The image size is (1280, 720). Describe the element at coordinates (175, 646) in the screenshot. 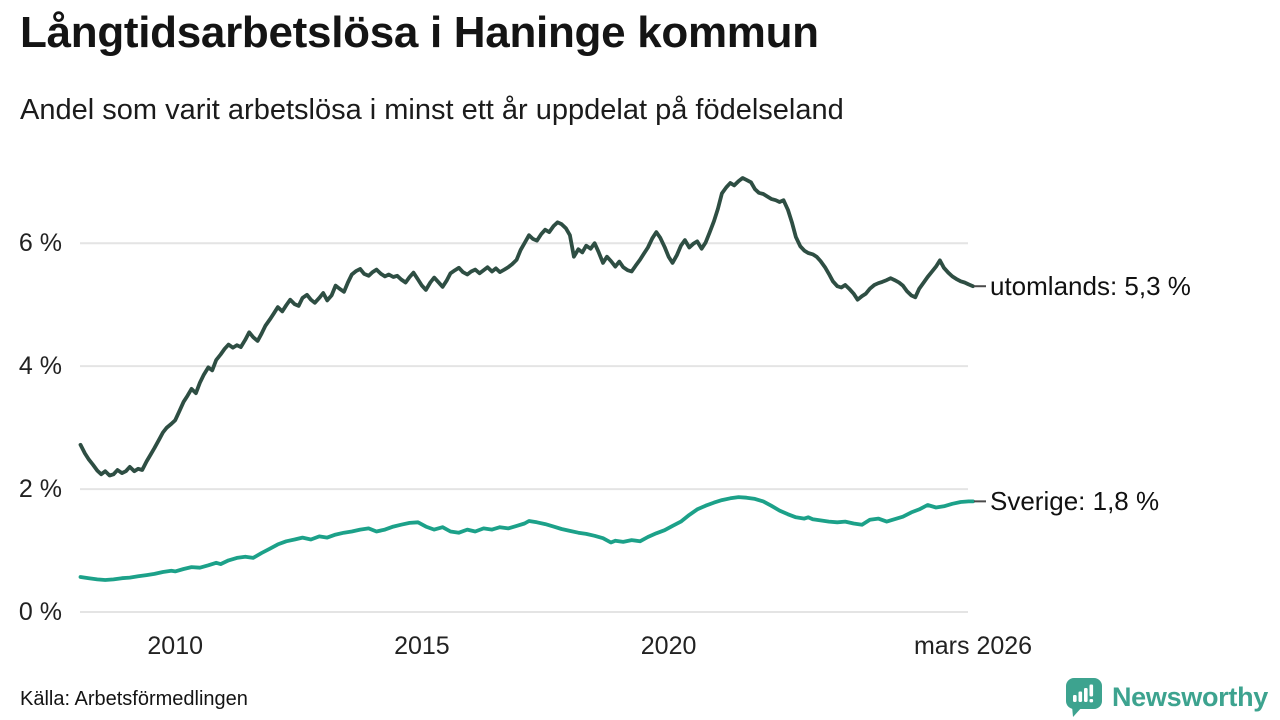

I see `x-axis-tick-label: 2010` at that location.